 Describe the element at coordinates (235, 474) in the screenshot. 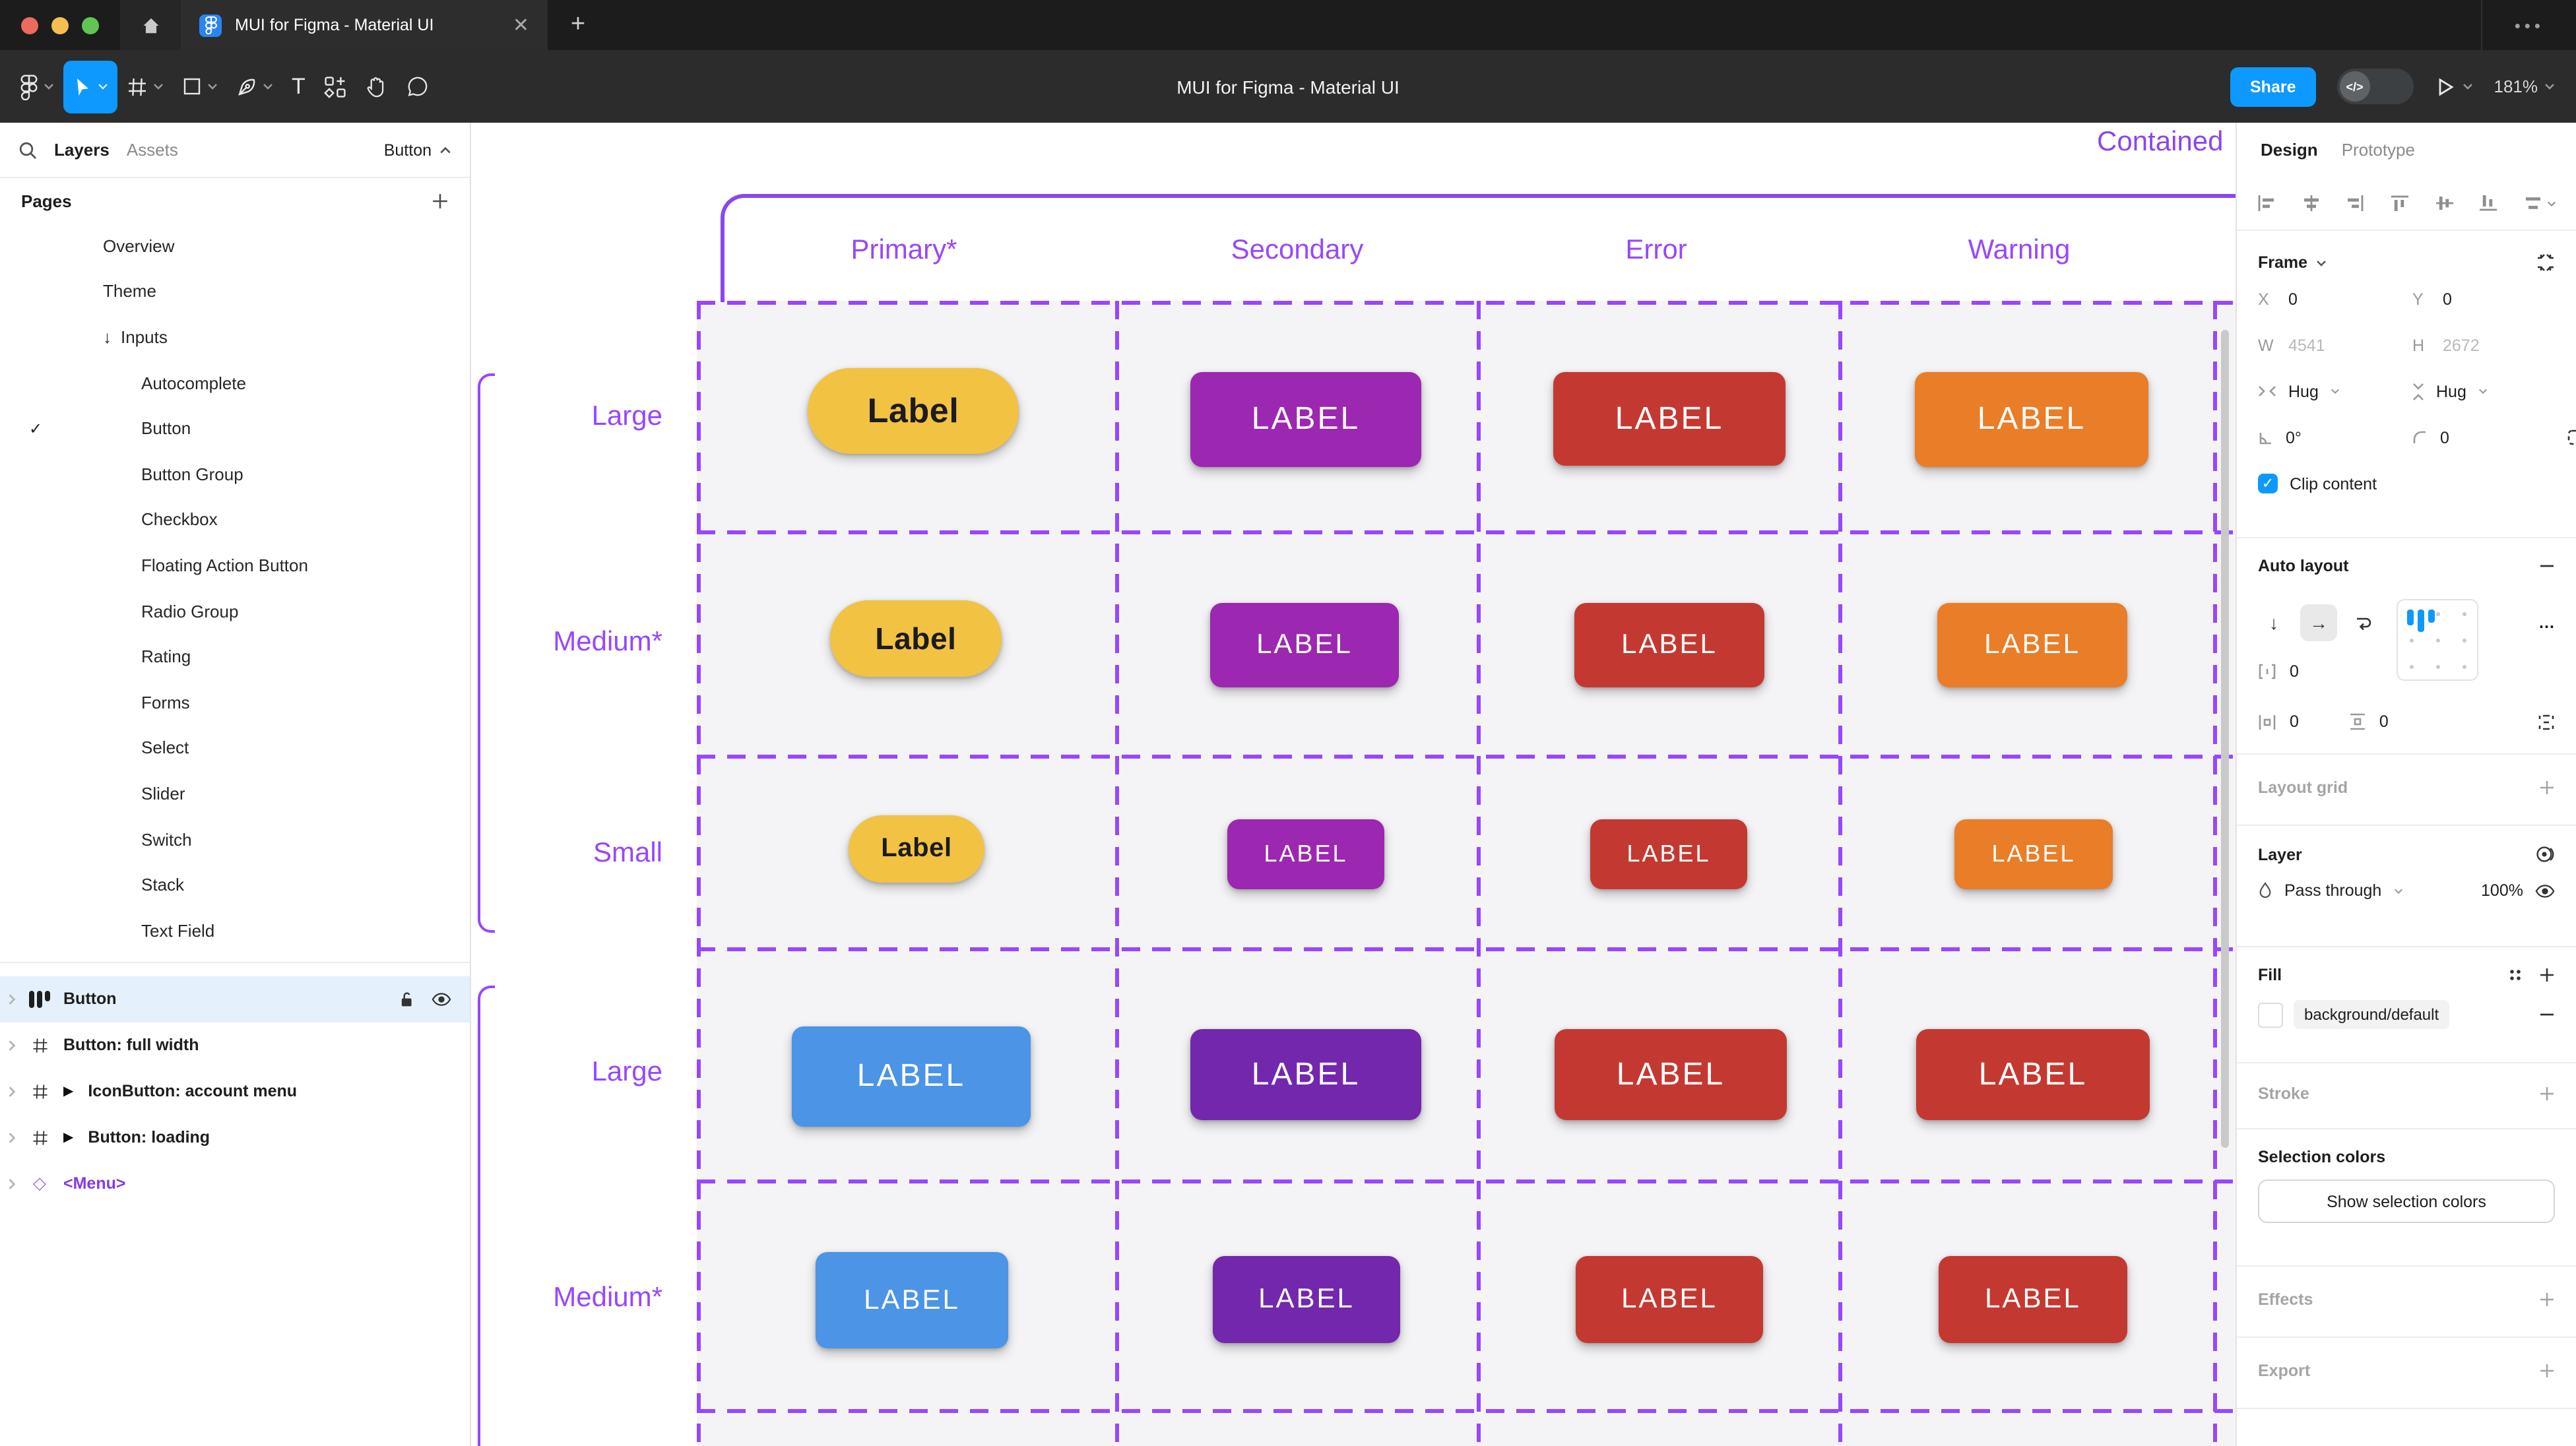

I see `page-item-button-group: Button Group` at that location.